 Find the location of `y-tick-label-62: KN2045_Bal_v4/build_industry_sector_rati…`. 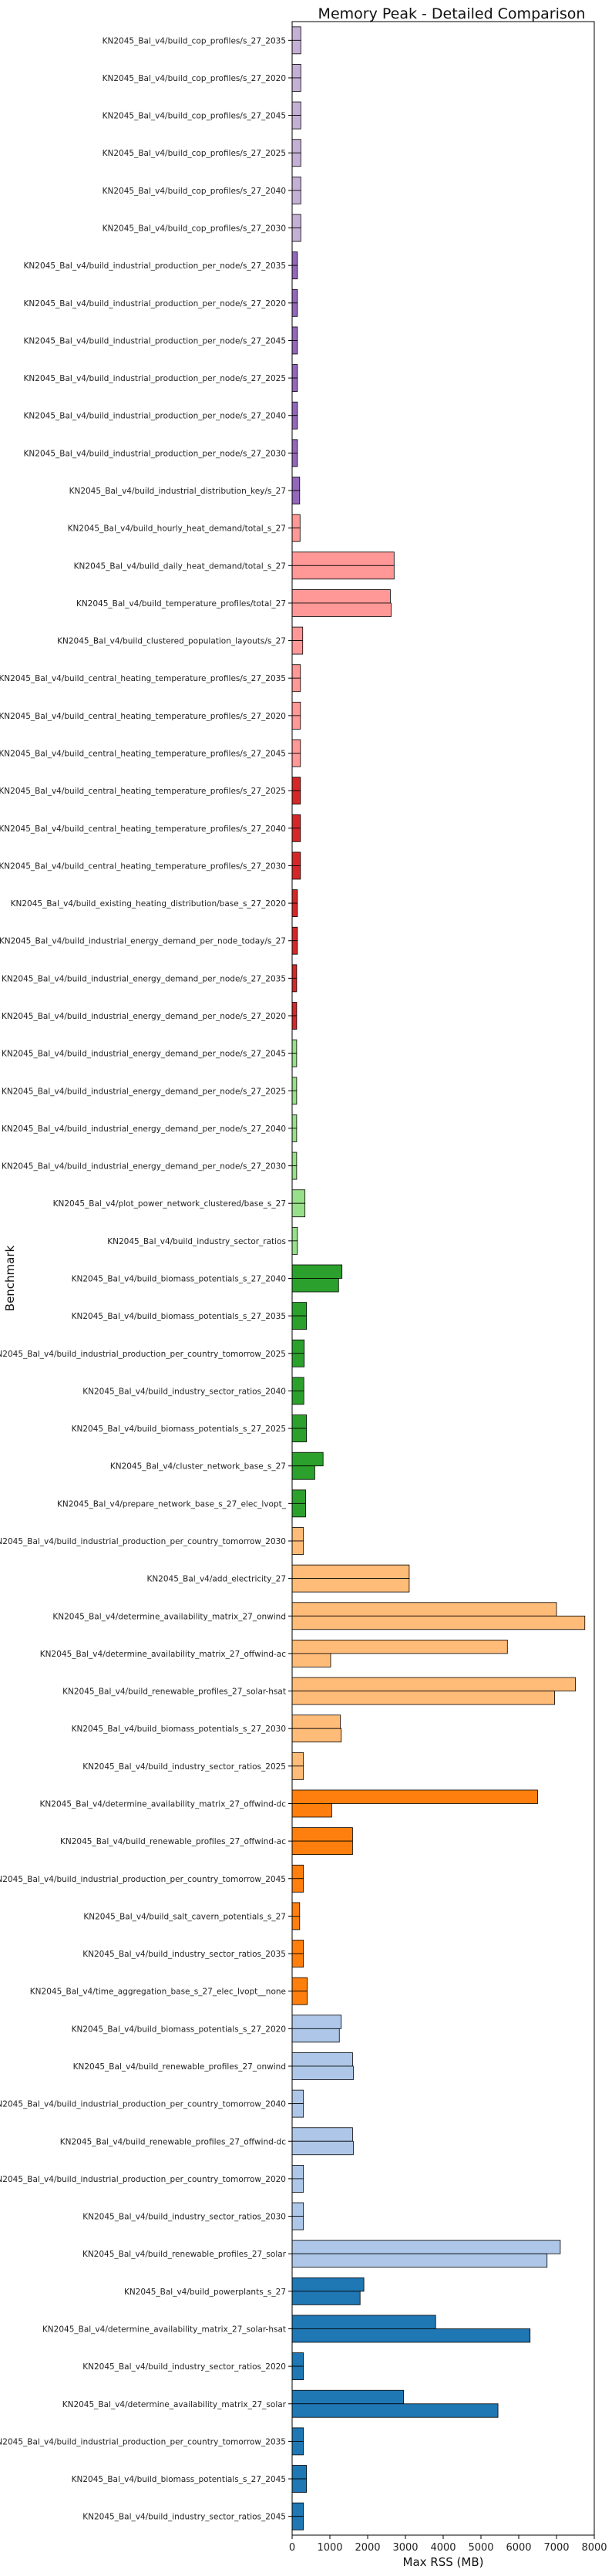

y-tick-label-62: KN2045_Bal_v4/build_industry_sector_rati… is located at coordinates (184, 2367).